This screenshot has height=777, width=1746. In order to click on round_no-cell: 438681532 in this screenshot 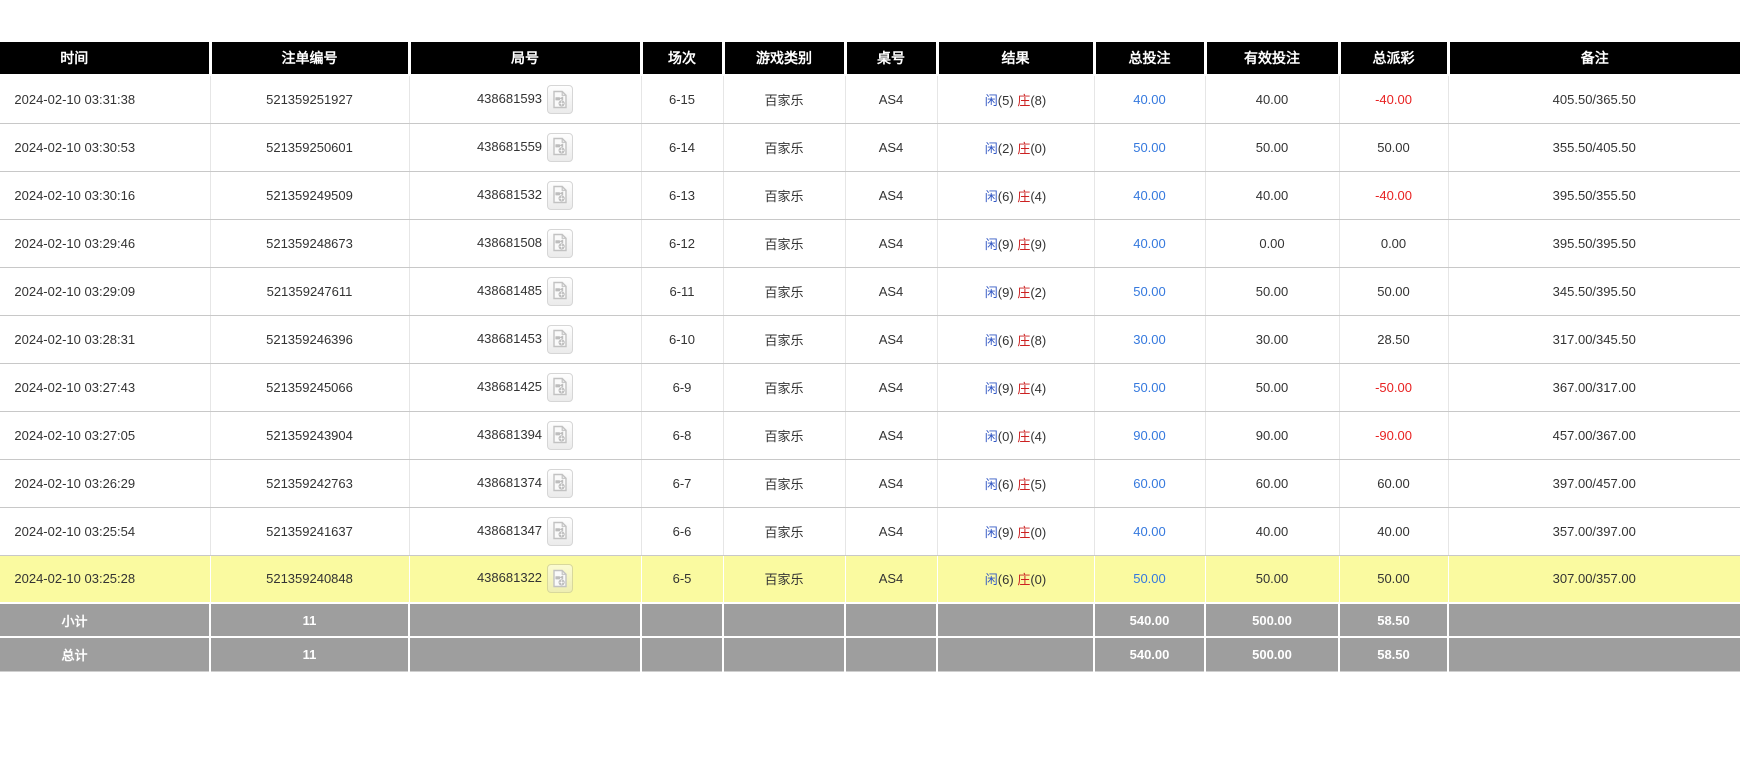, I will do `click(524, 195)`.